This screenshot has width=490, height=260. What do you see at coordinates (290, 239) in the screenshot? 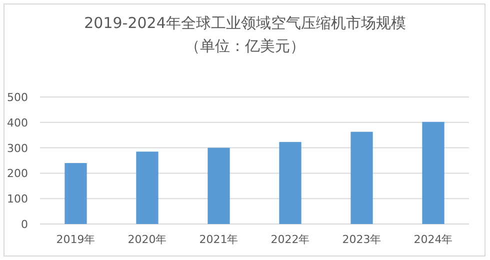
I see `x-tick-label: 2022年` at bounding box center [290, 239].